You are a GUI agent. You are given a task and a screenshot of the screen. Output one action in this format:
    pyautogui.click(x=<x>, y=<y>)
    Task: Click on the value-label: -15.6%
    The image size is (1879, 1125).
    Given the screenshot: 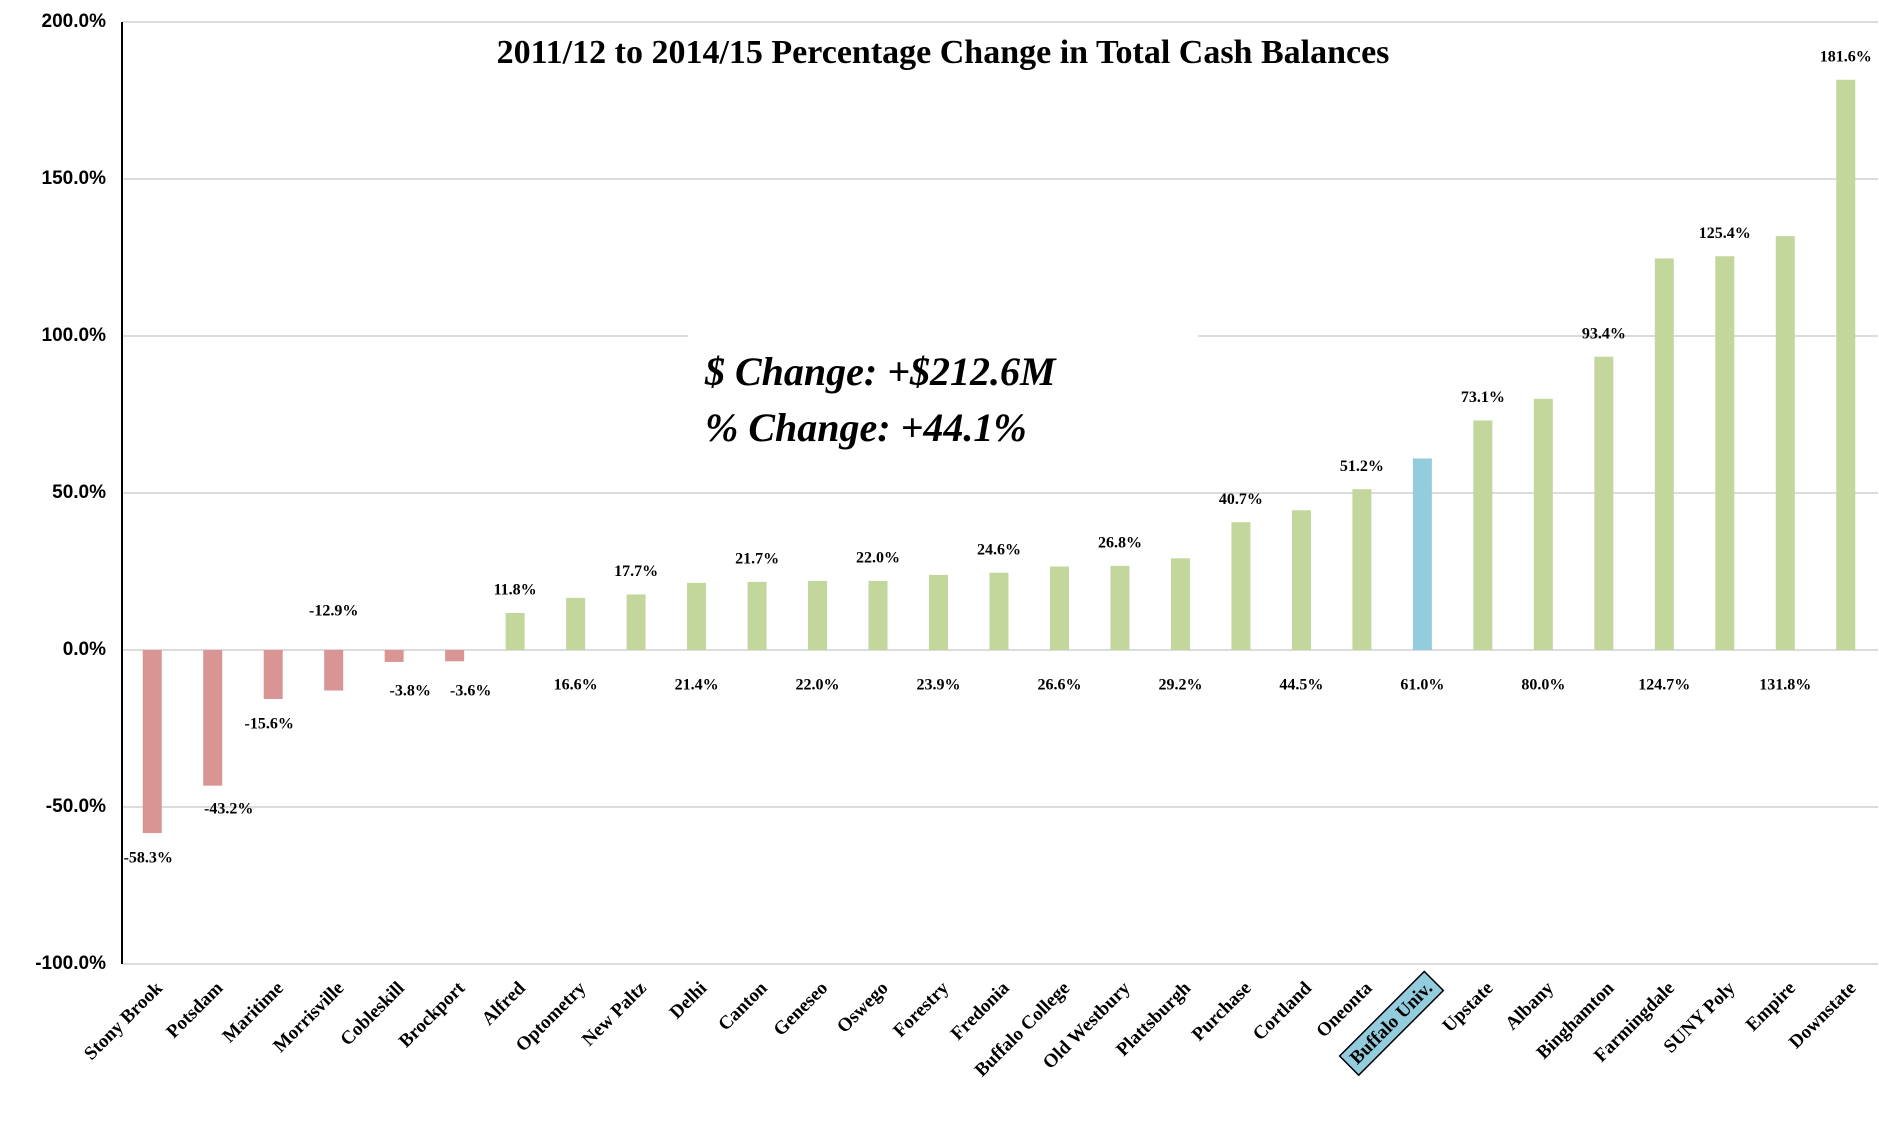 What is the action you would take?
    pyautogui.click(x=269, y=724)
    